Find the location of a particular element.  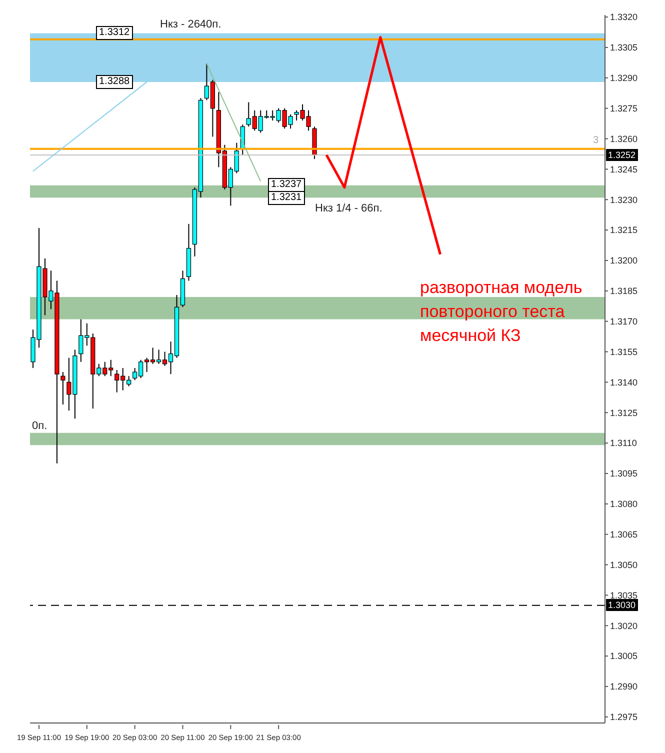

annotation: 3 is located at coordinates (596, 140).